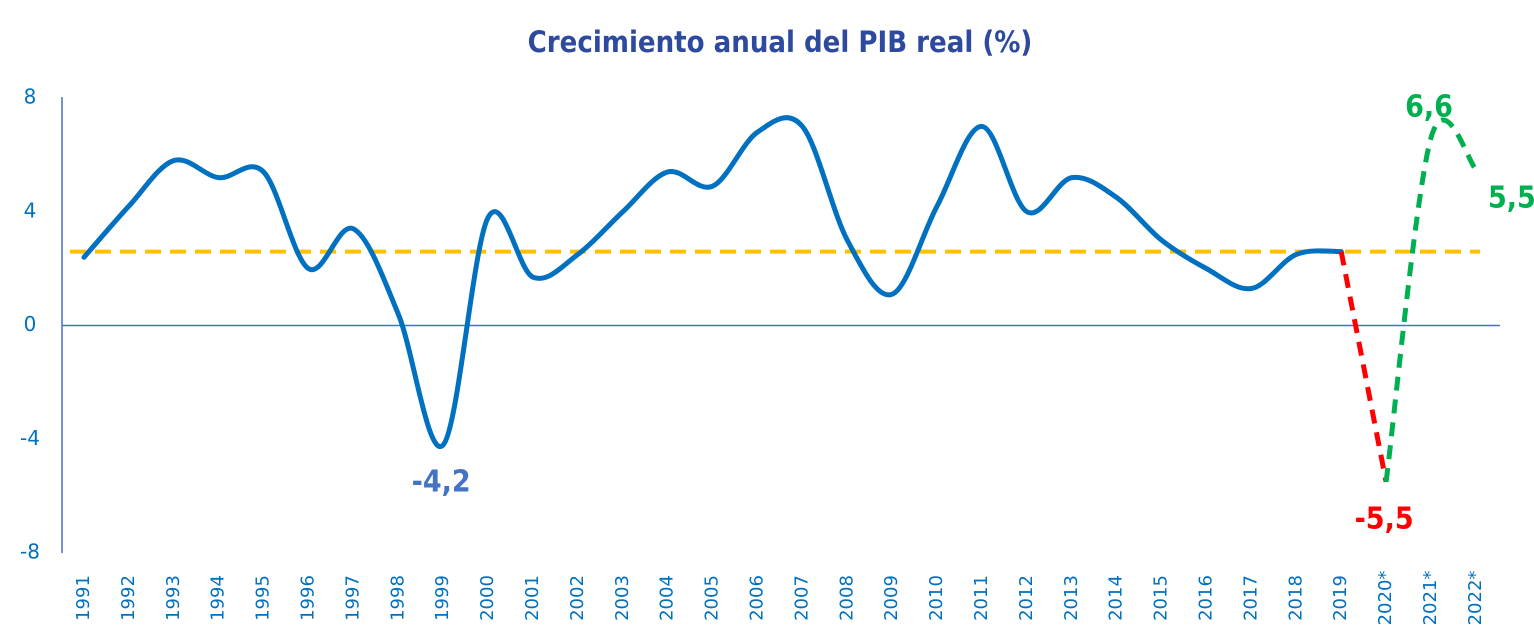 This screenshot has height=642, width=1534. Describe the element at coordinates (442, 598) in the screenshot. I see `x-tick-label: 1999` at that location.